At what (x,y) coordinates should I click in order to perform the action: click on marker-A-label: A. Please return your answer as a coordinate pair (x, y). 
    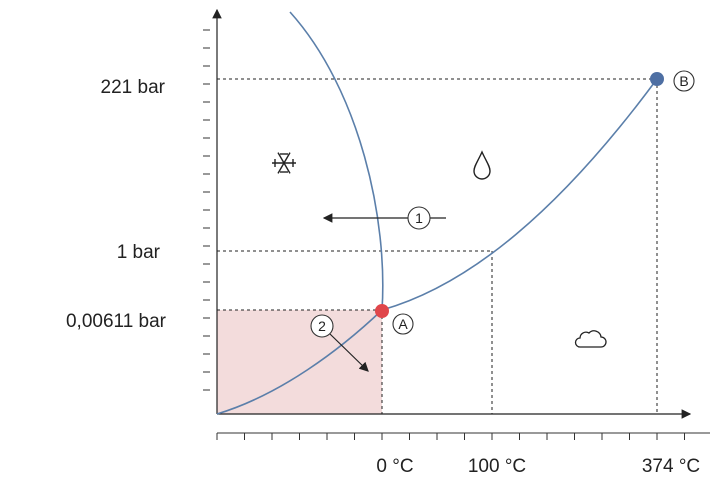
    Looking at the image, I should click on (403, 324).